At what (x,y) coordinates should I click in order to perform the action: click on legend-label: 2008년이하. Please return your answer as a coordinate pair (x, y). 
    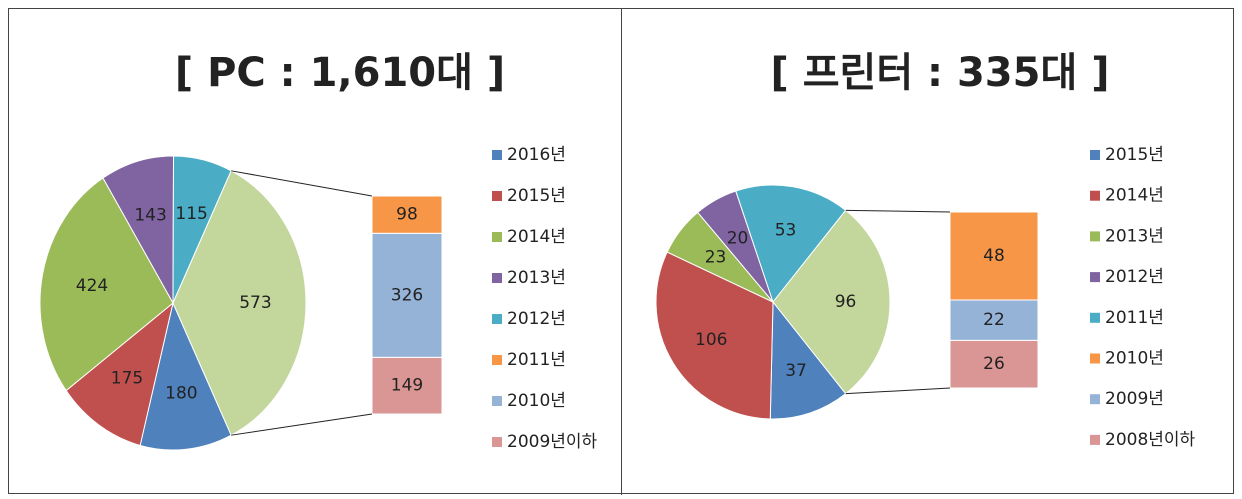
    Looking at the image, I should click on (1150, 440).